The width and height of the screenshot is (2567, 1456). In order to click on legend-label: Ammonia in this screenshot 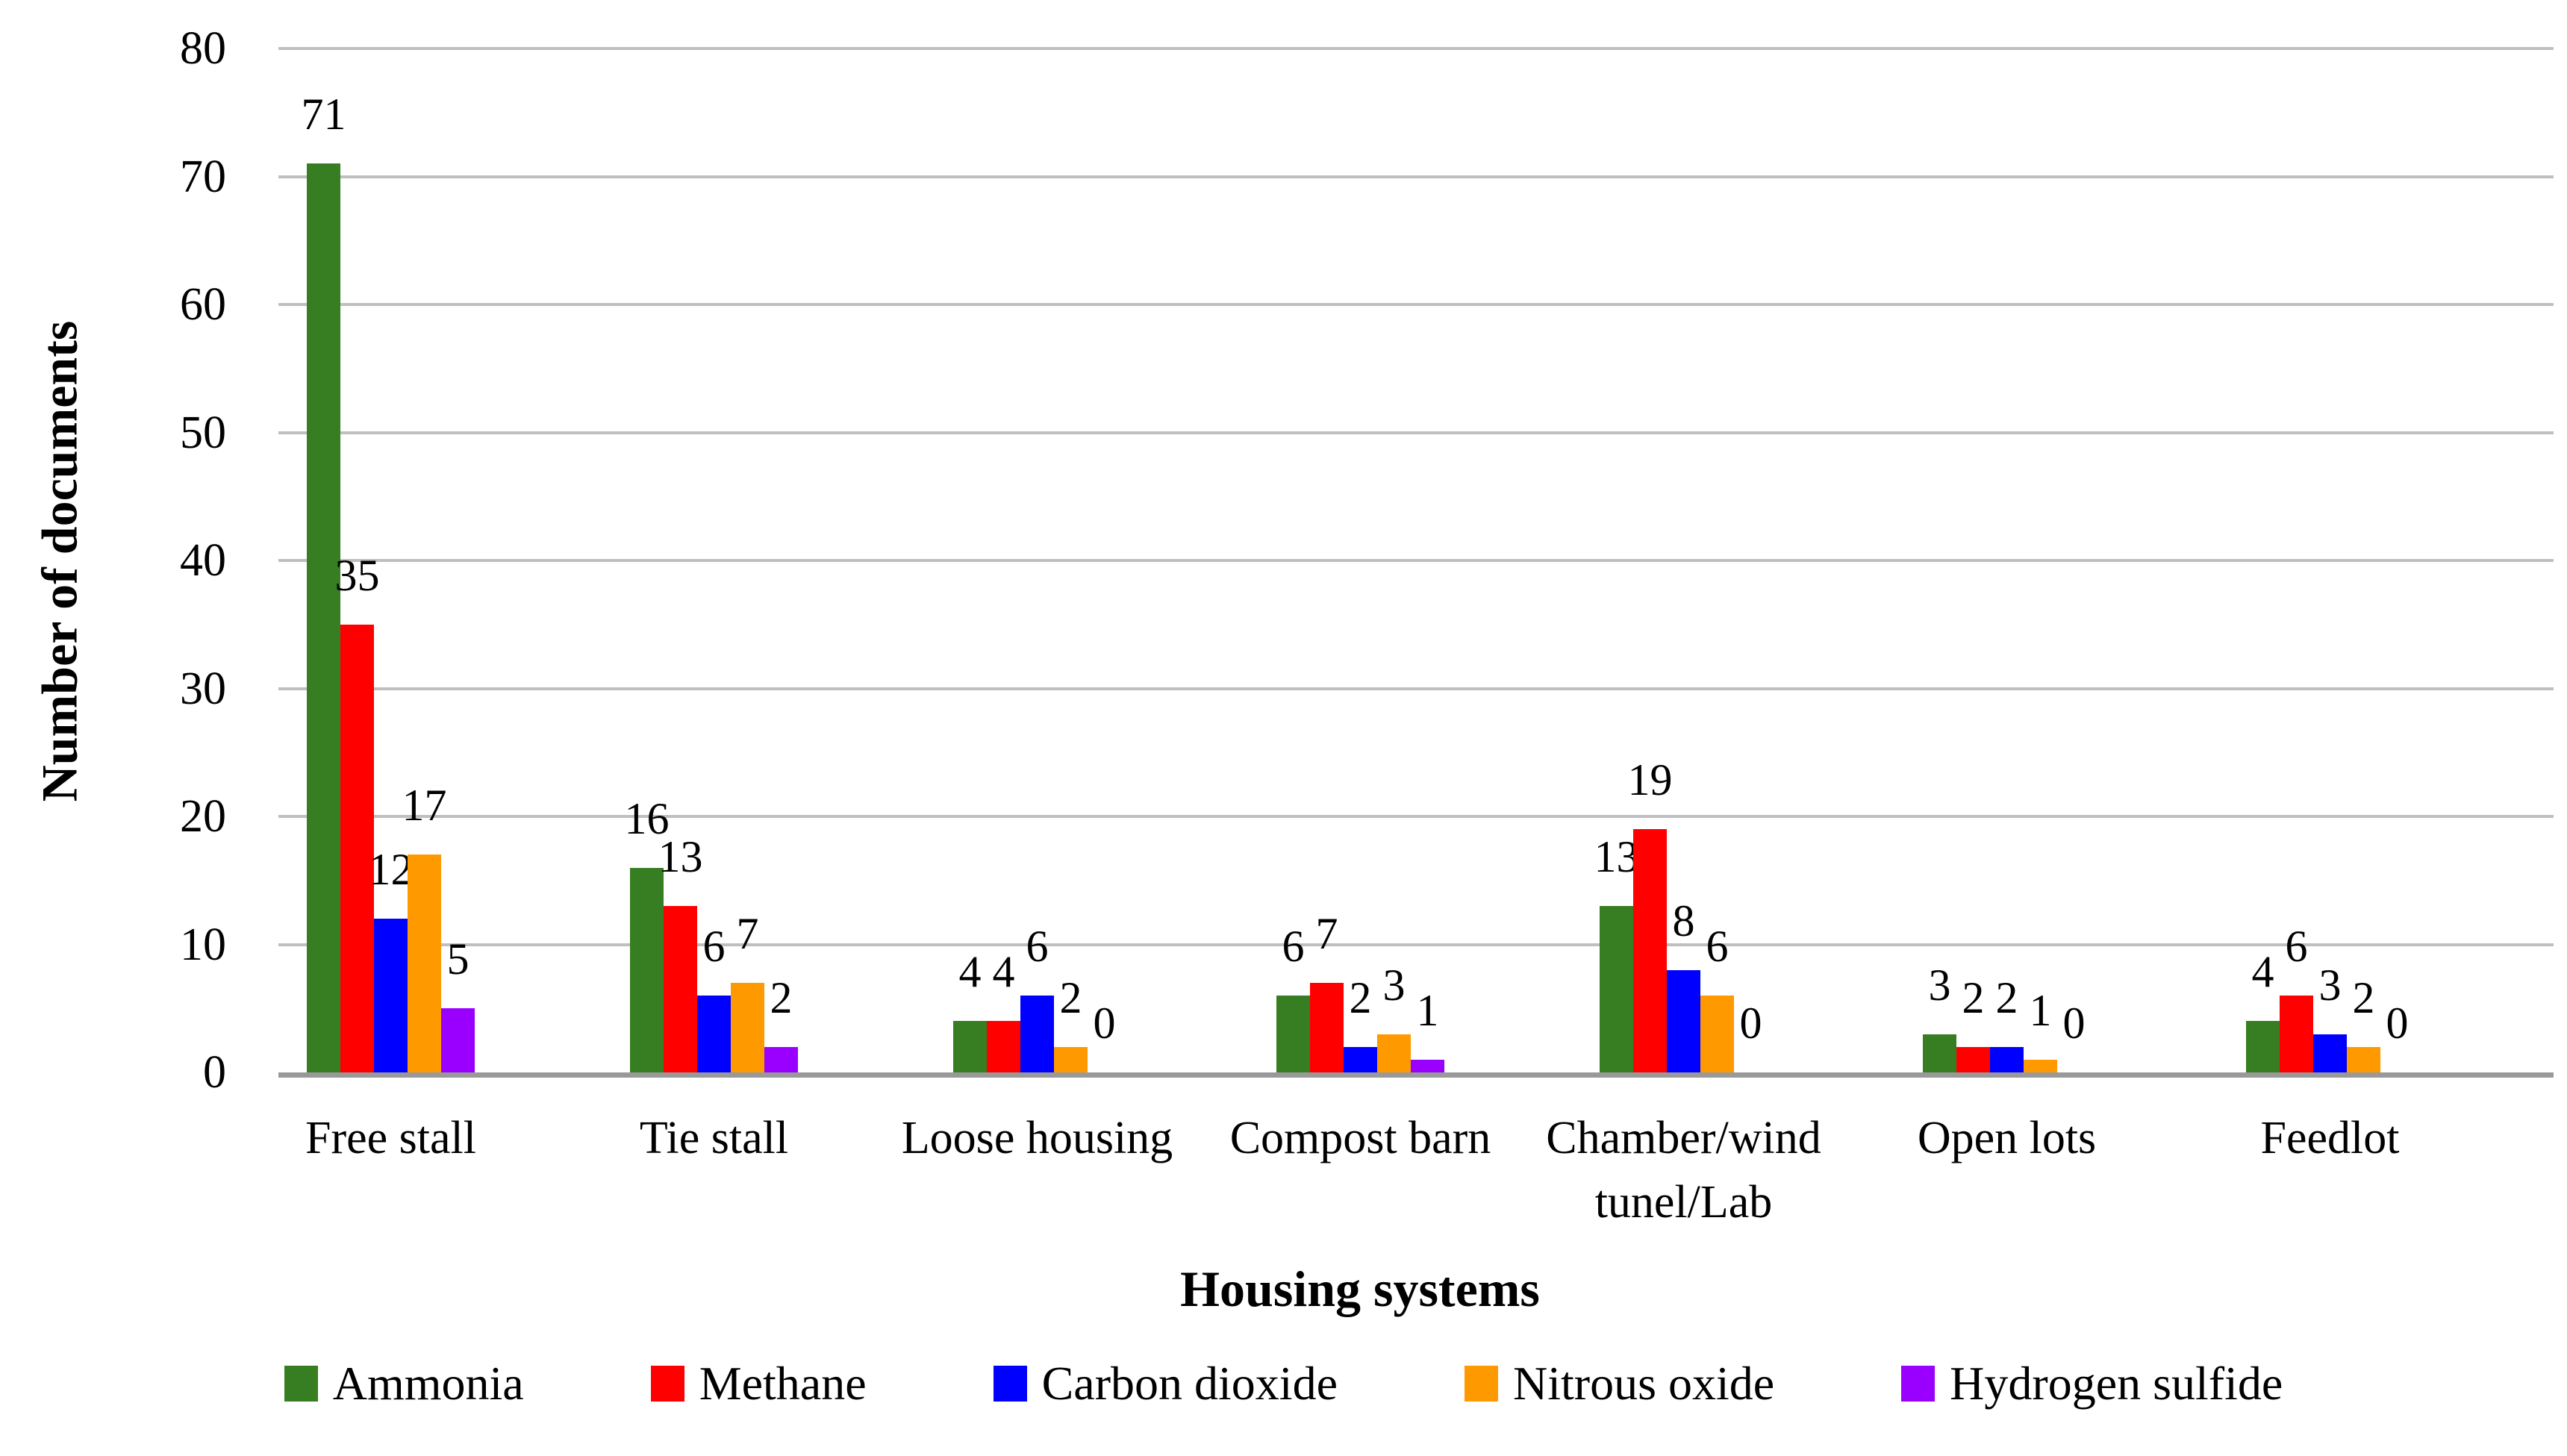, I will do `click(428, 1383)`.